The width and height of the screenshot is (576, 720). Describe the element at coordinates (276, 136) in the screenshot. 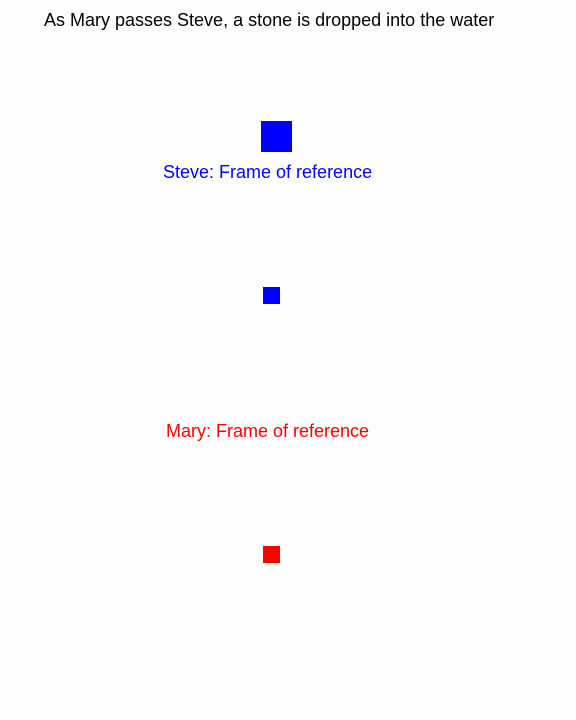

I see `steve-marker-large` at that location.